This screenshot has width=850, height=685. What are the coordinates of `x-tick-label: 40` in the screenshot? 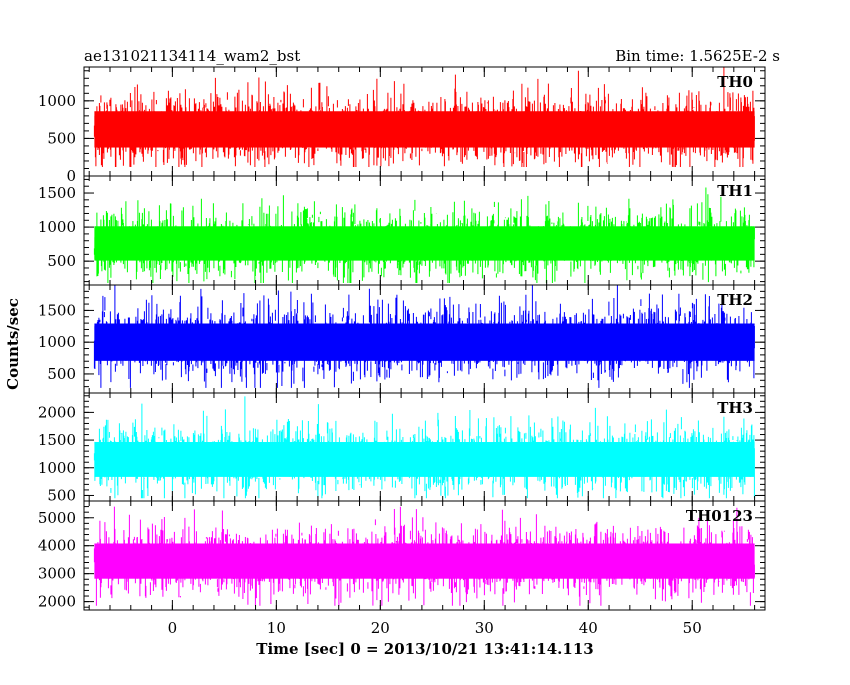 It's located at (588, 628).